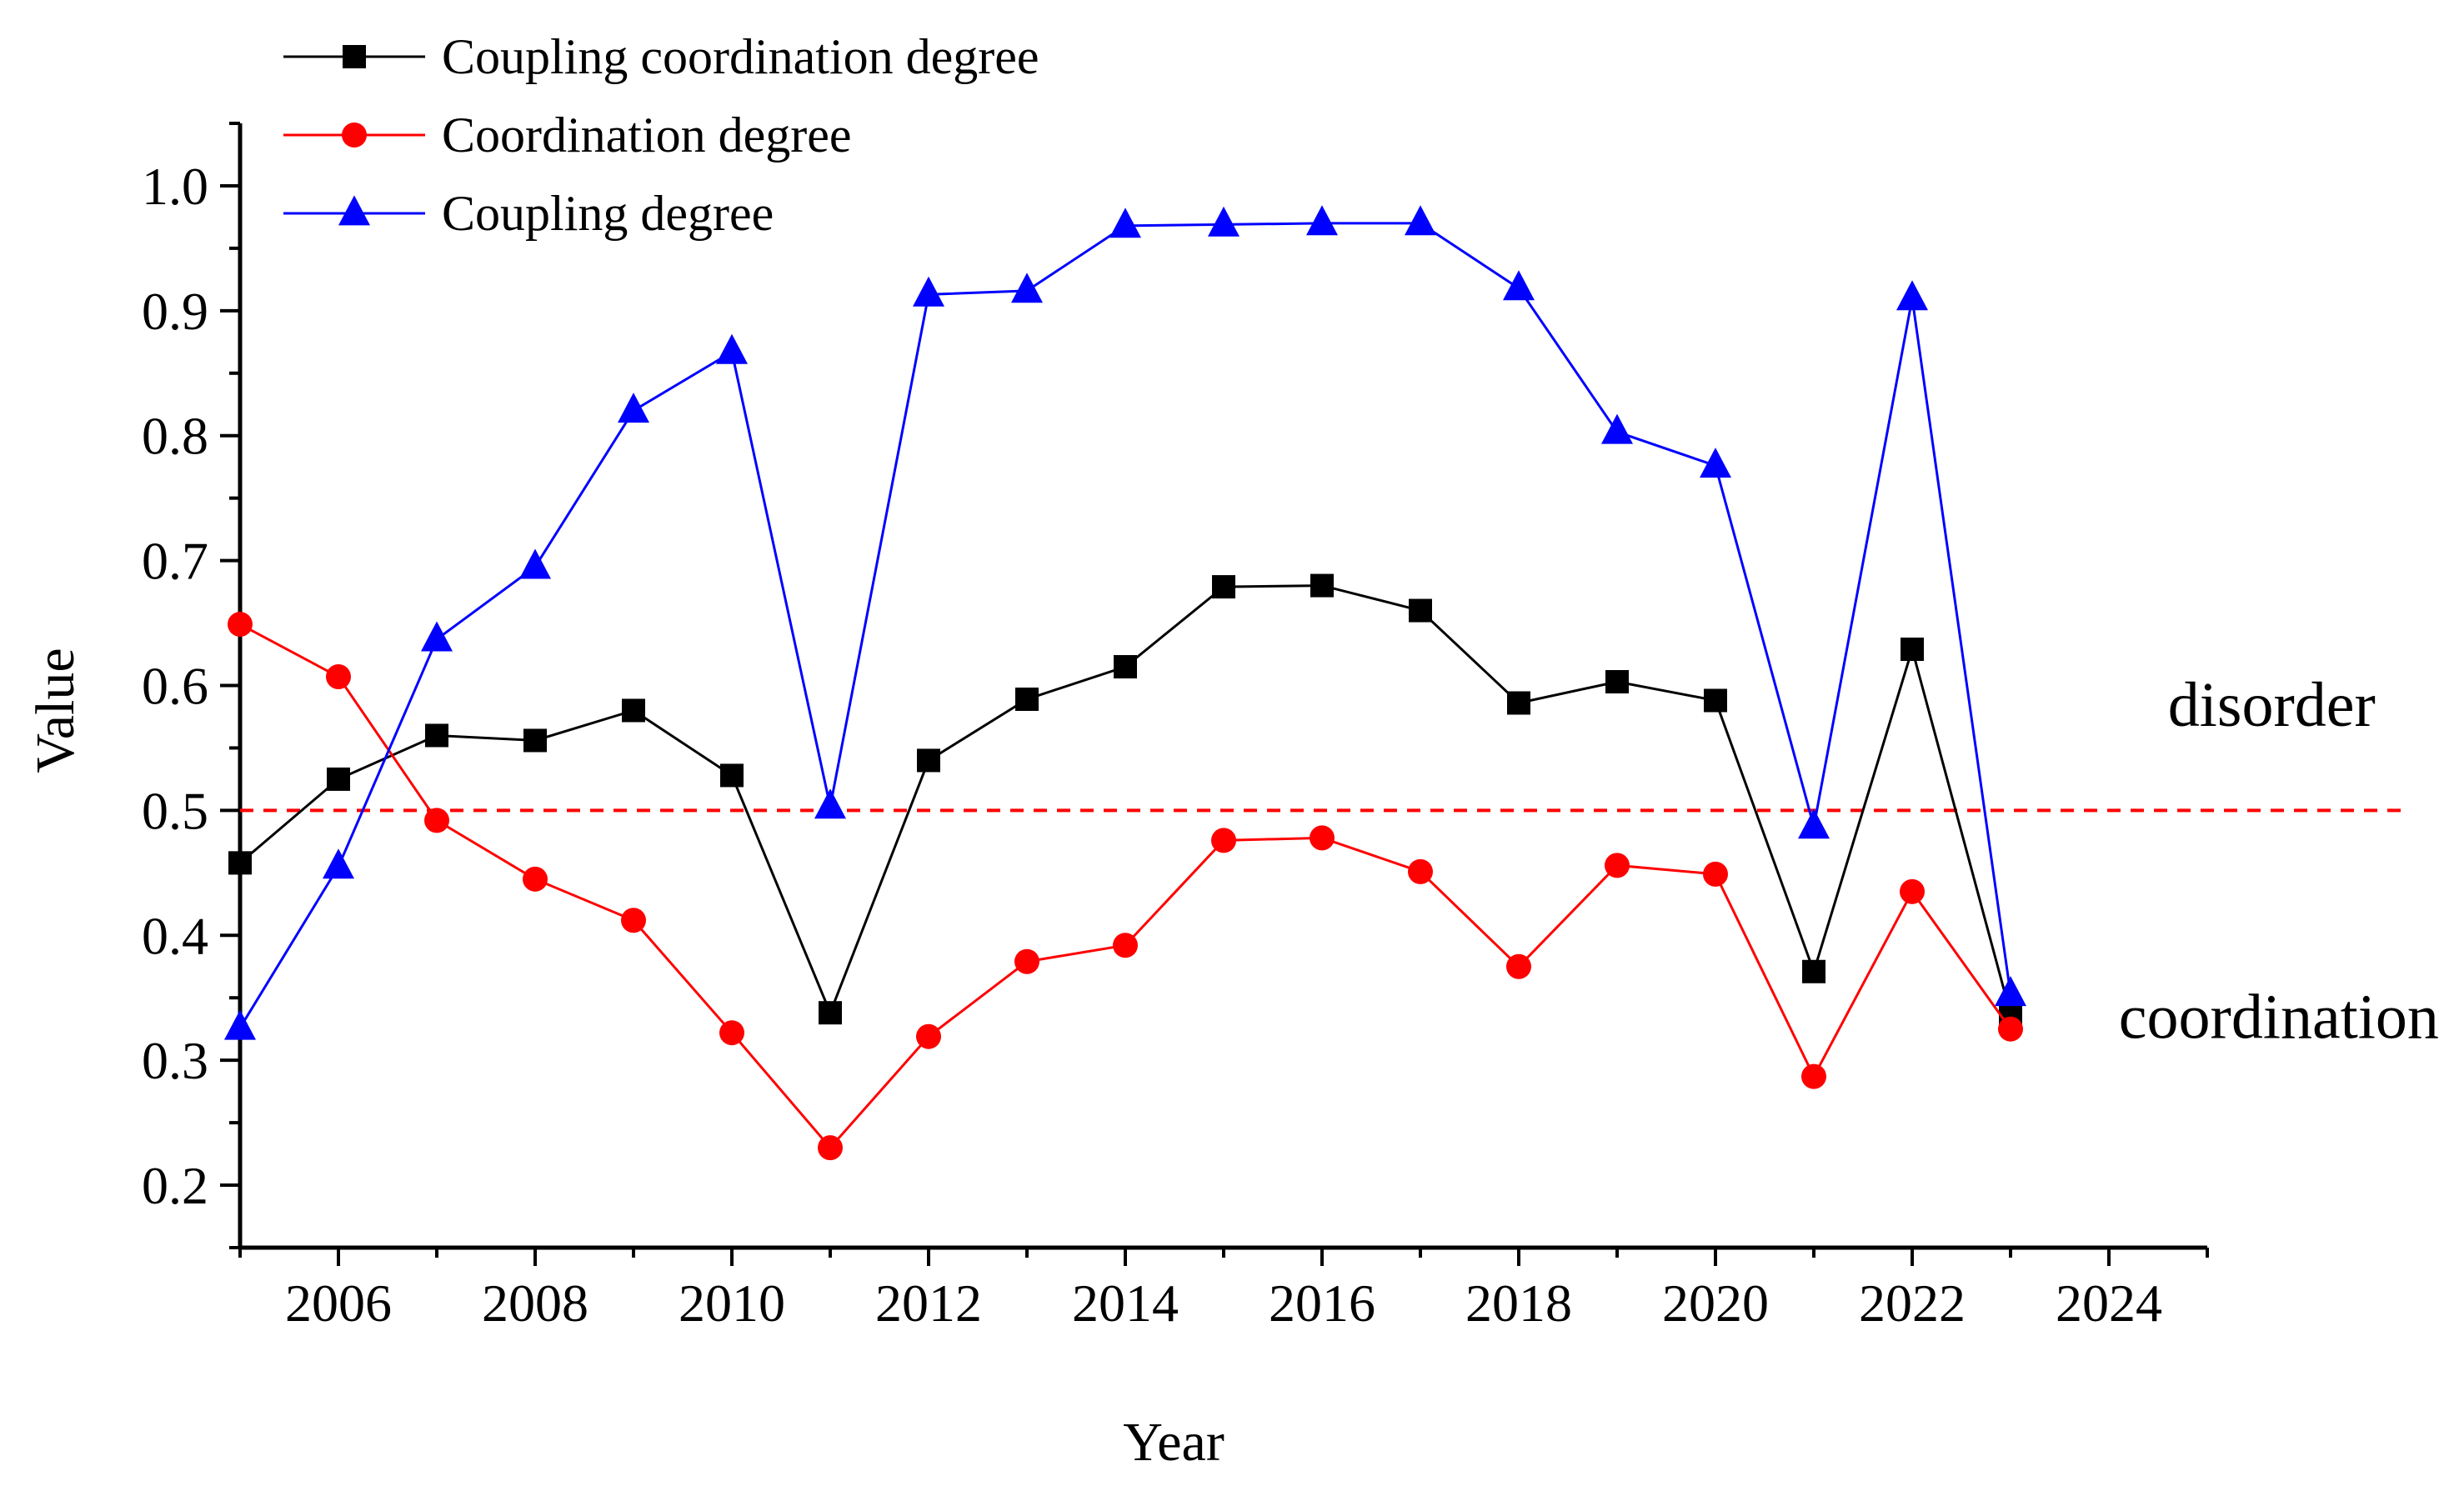 The width and height of the screenshot is (2464, 1491). Describe the element at coordinates (175, 1060) in the screenshot. I see `y-tick-label: 0.3` at that location.